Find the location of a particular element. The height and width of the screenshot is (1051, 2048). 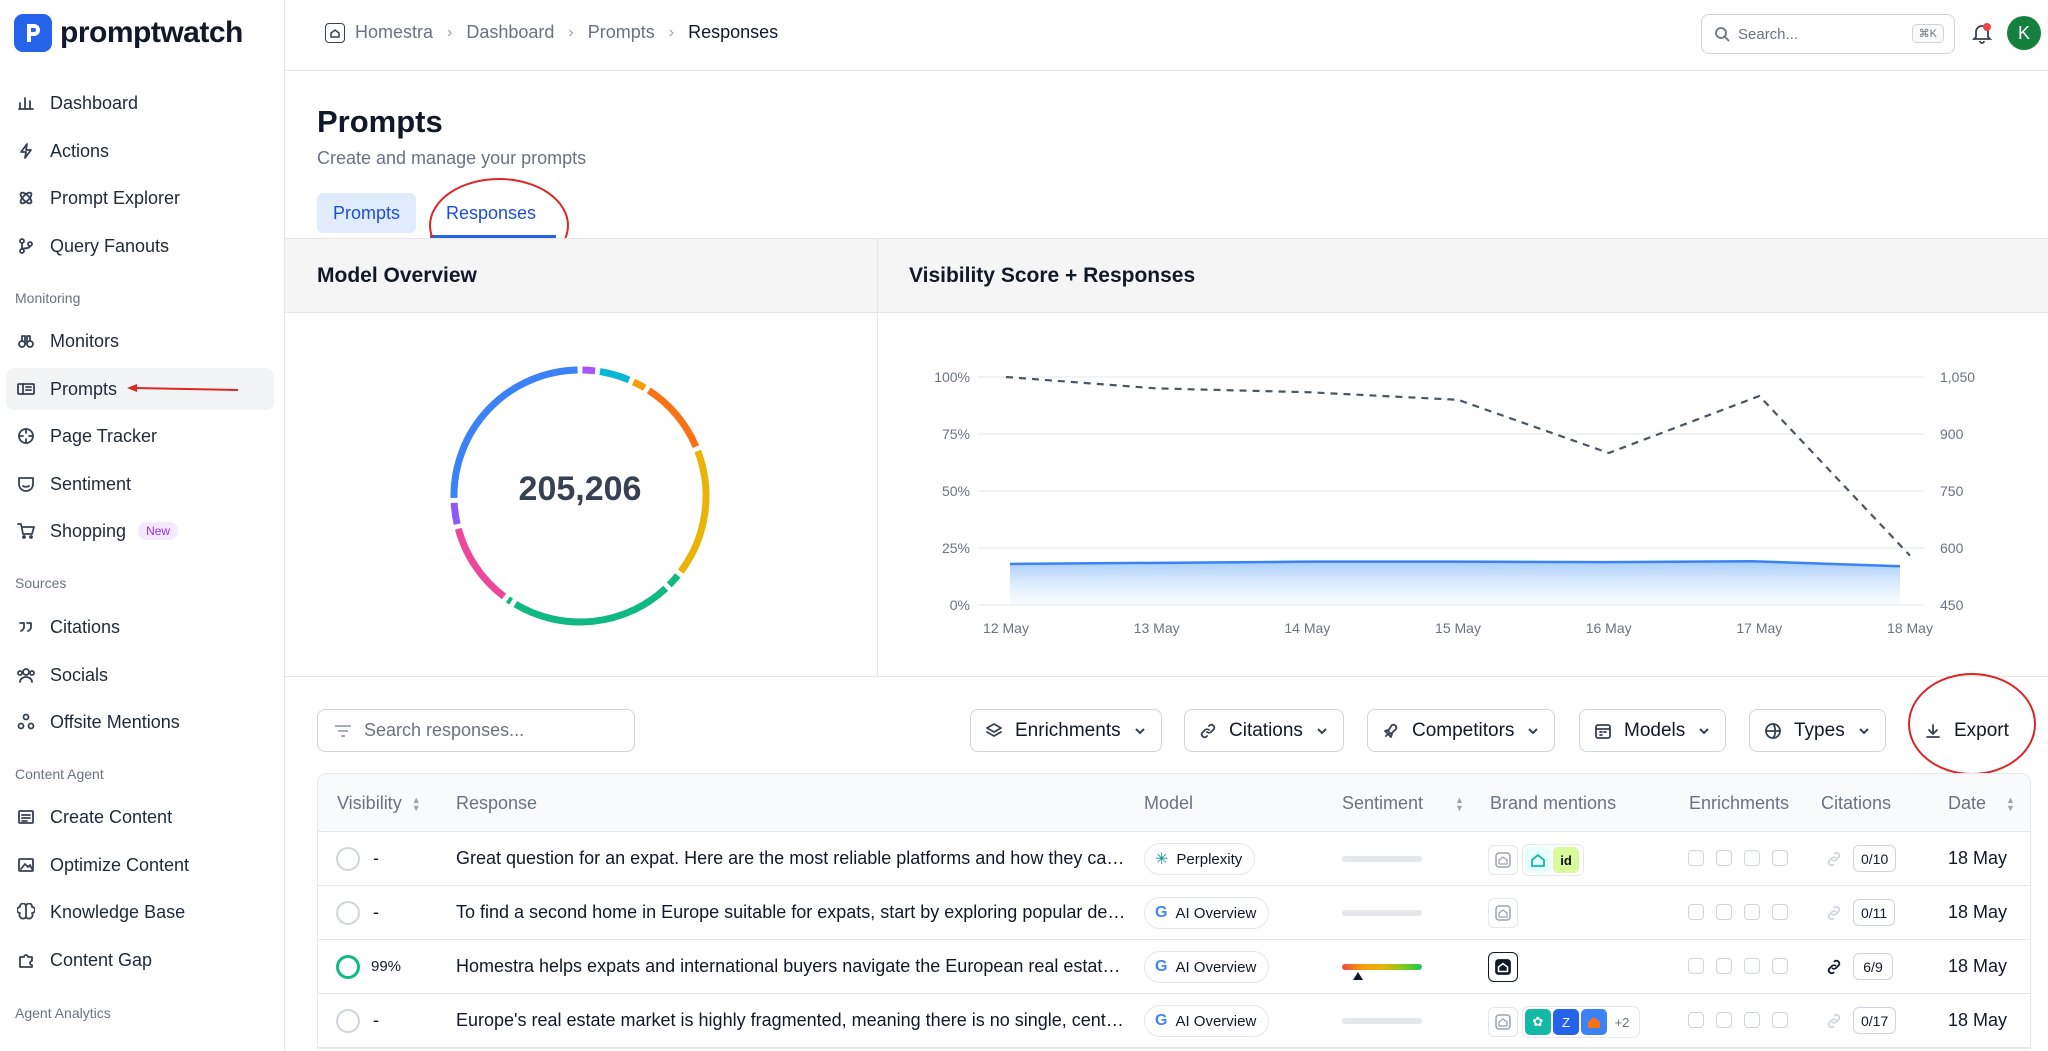

zillow-icon: Z is located at coordinates (1566, 1022).